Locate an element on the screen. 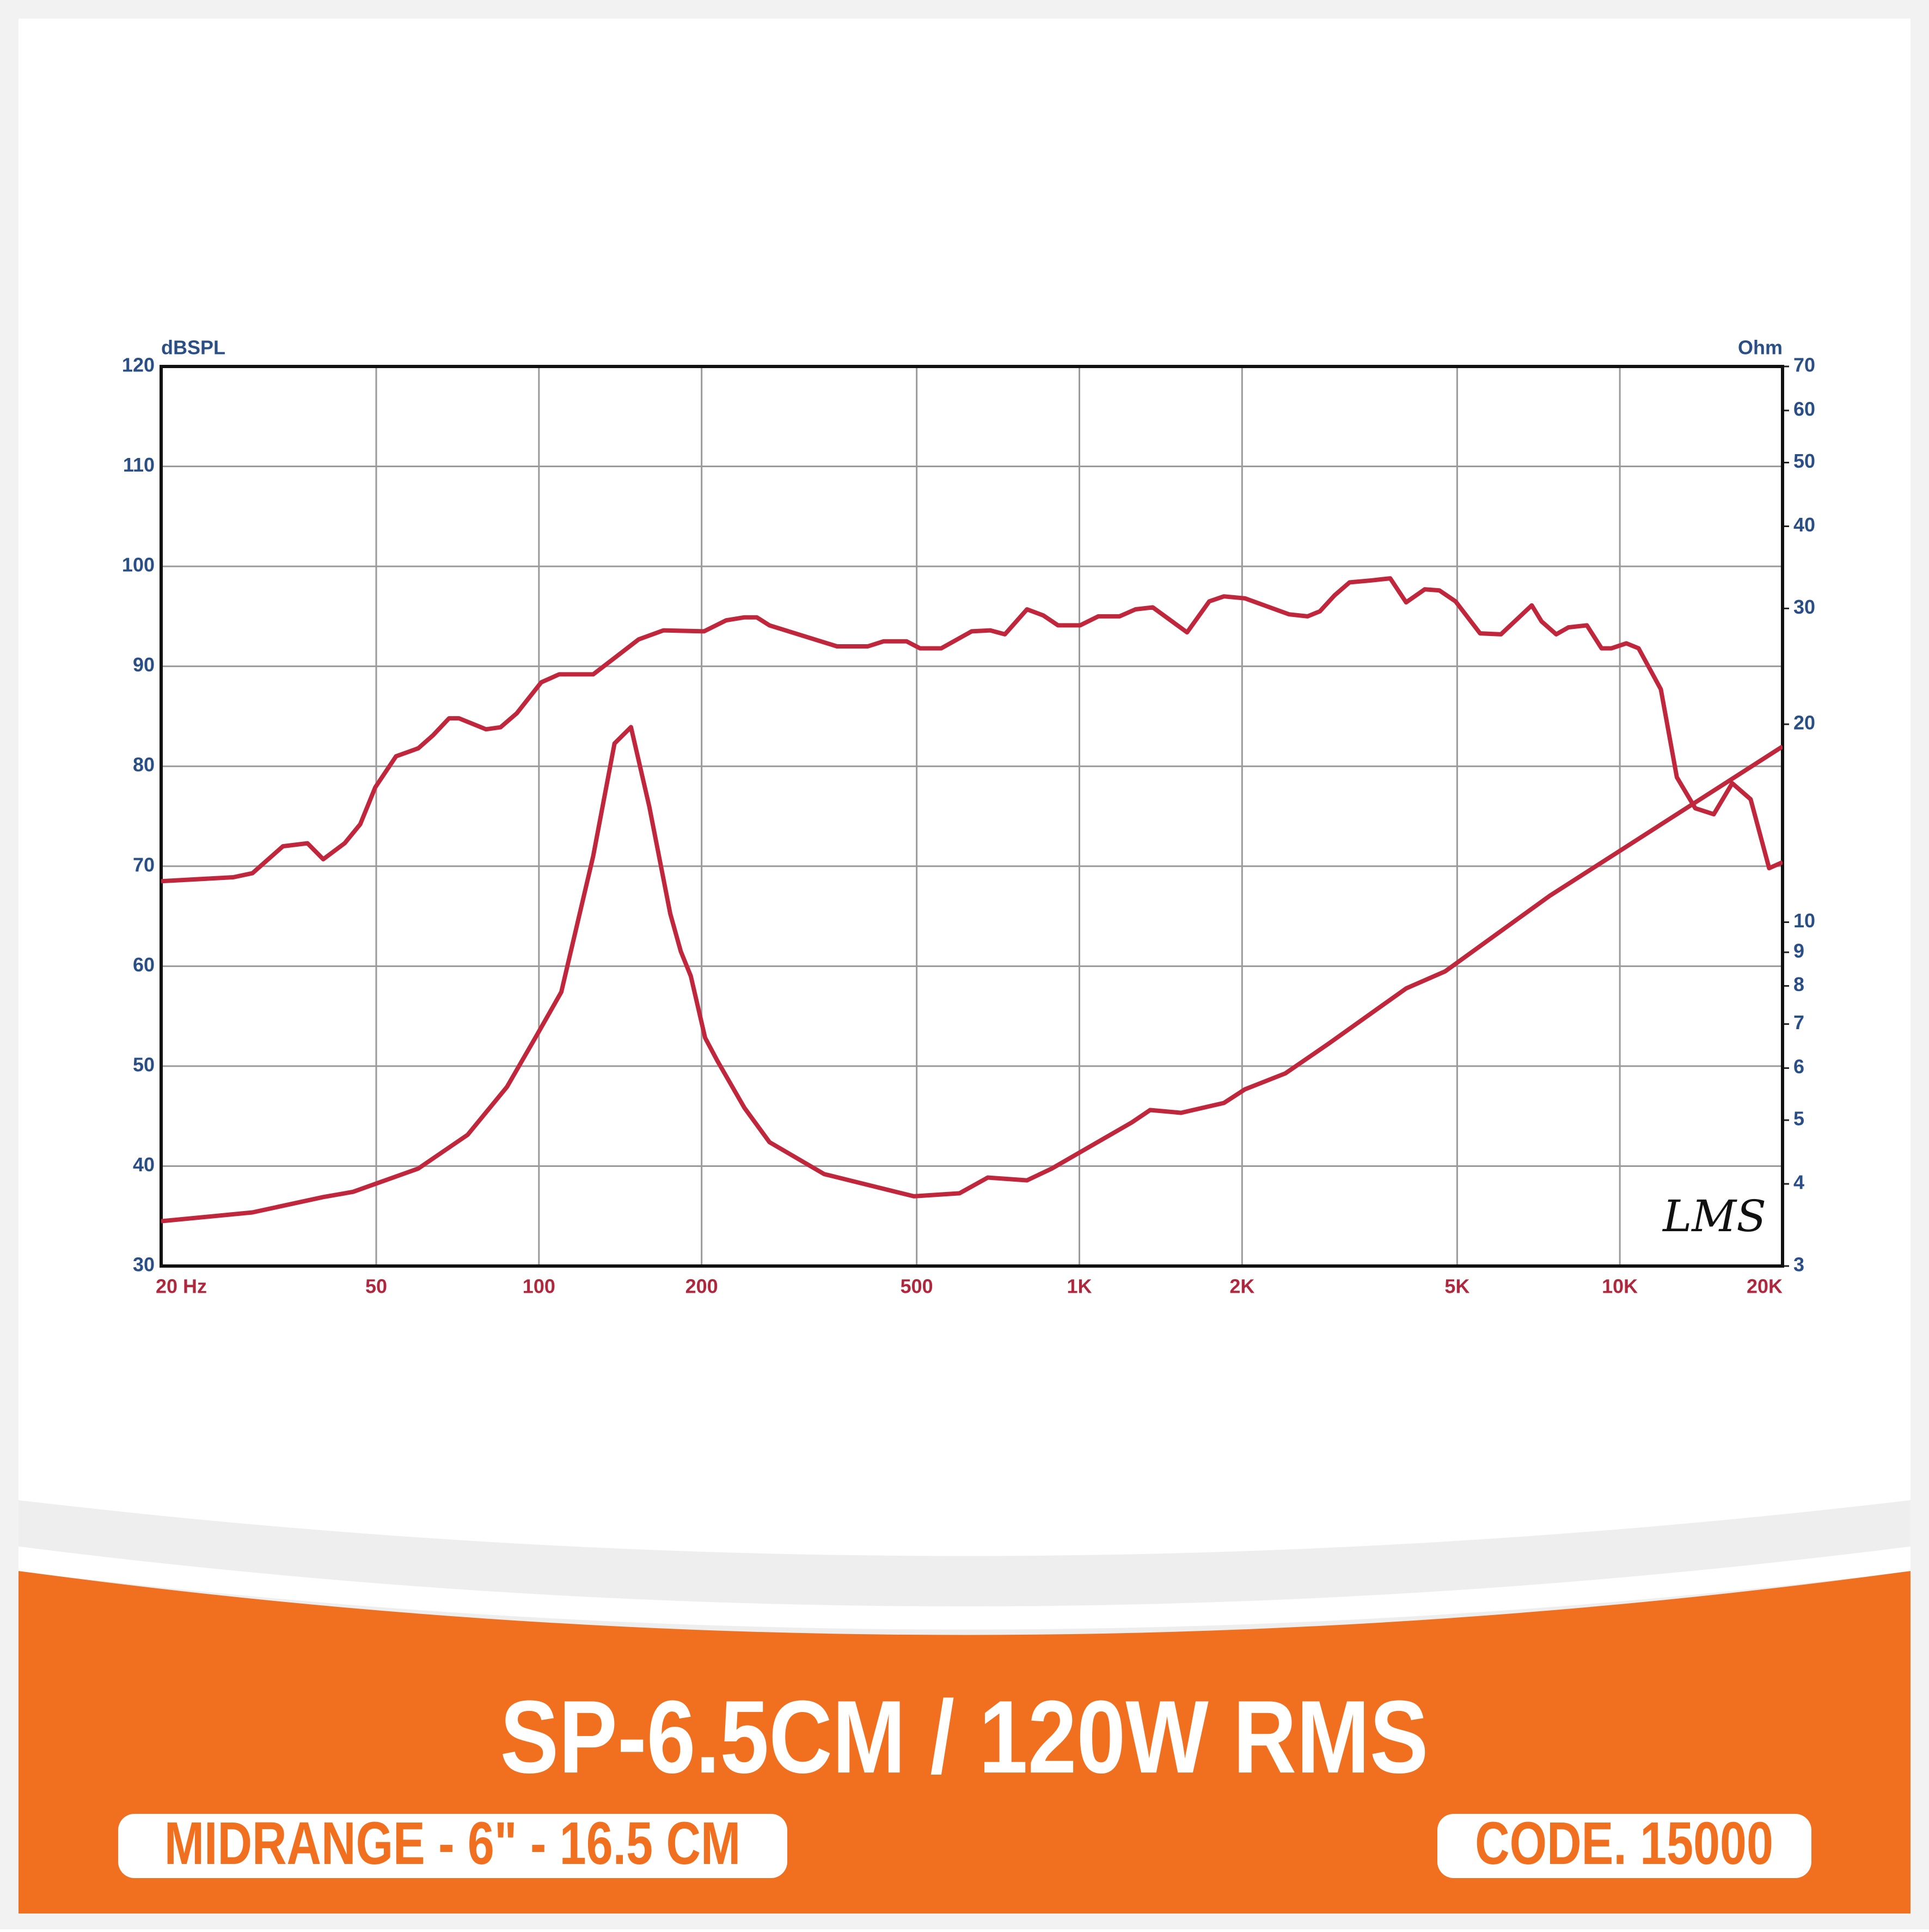 The width and height of the screenshot is (1929, 1932). subtitle: MIDRANGE - 6" - 16.5 CM is located at coordinates (452, 1845).